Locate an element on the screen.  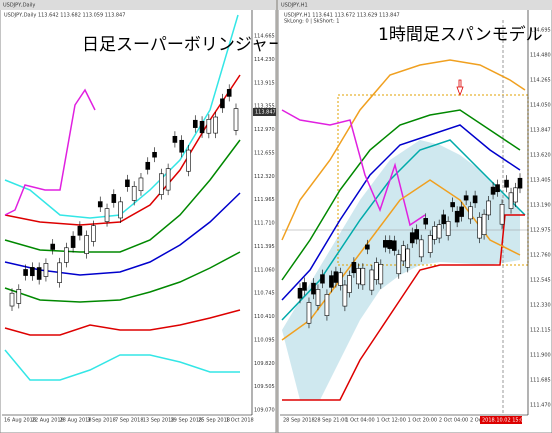
price-label: 114.230 is located at coordinates (264, 60).